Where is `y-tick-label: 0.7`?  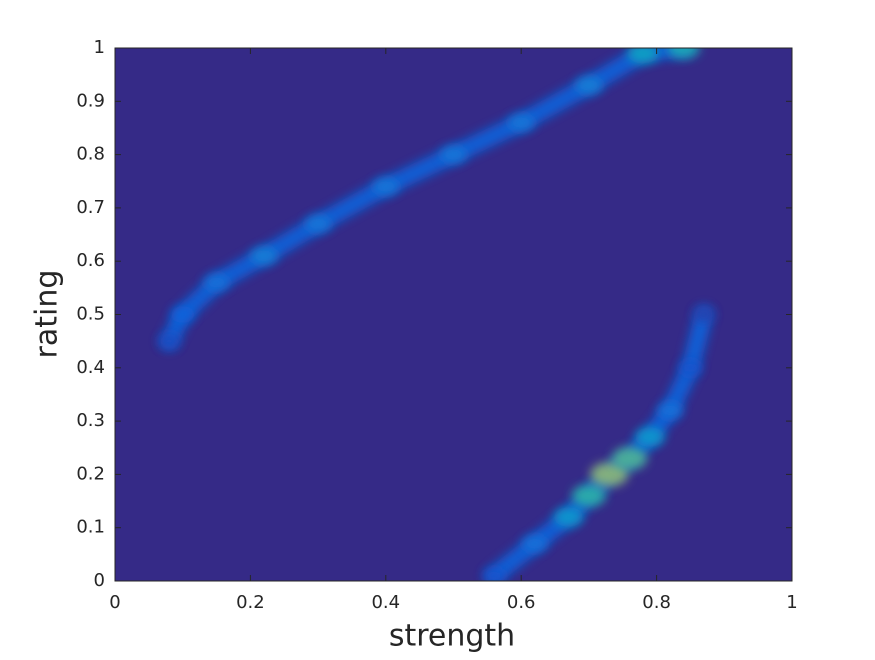 y-tick-label: 0.7 is located at coordinates (90, 207).